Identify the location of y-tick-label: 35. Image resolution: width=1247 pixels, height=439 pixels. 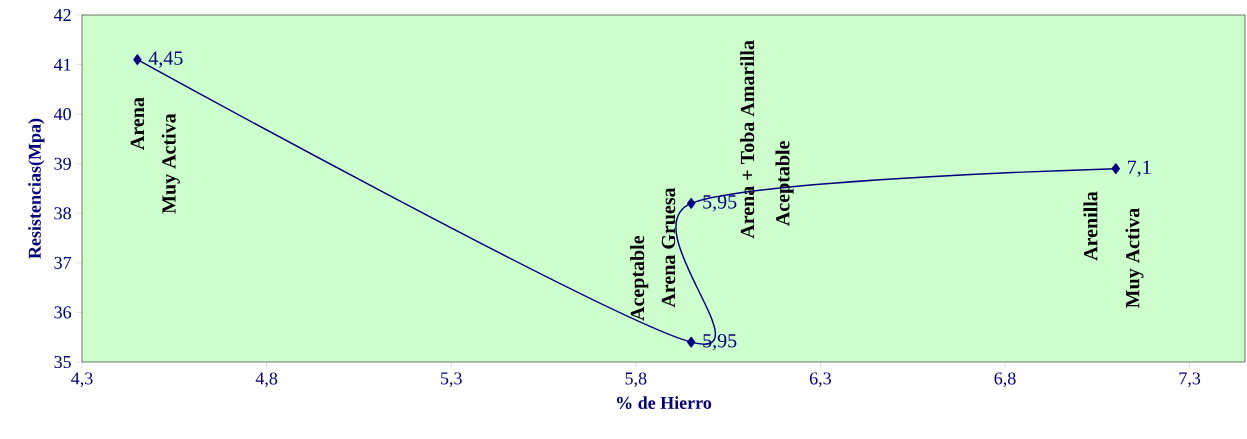
(62, 362).